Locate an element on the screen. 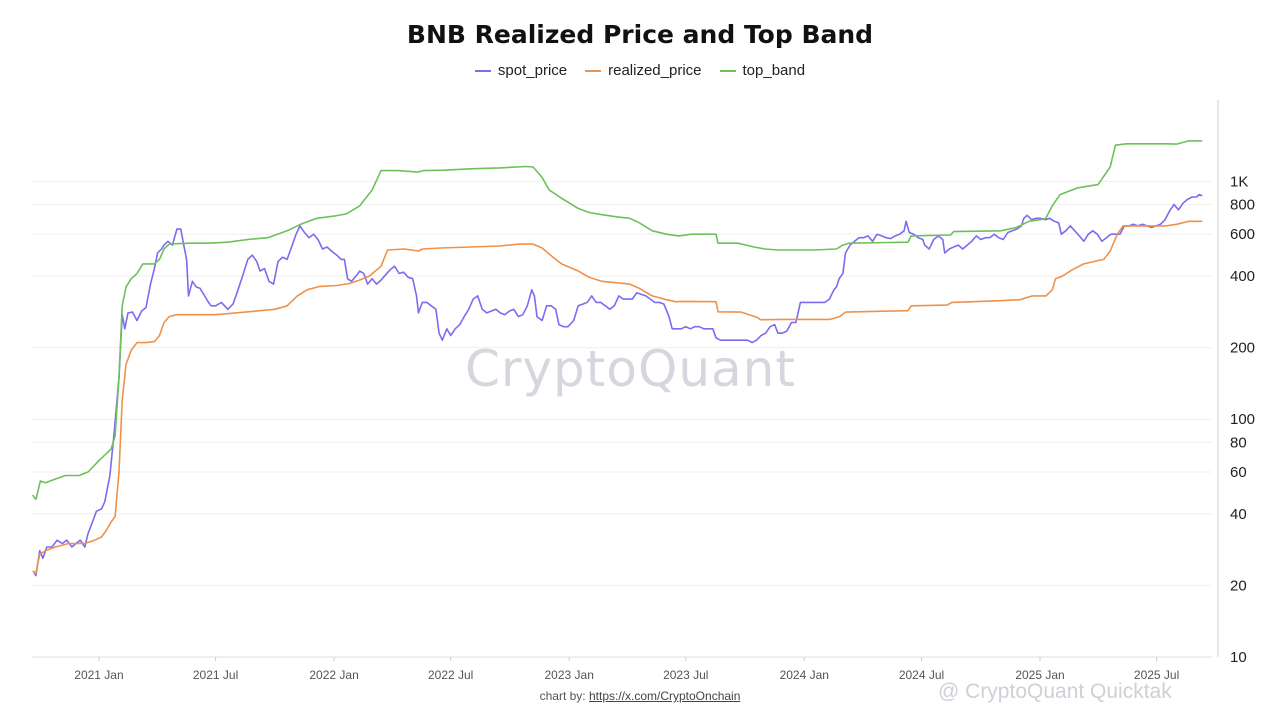 The height and width of the screenshot is (720, 1280). x-tick-label: 2022 Jan is located at coordinates (333, 675).